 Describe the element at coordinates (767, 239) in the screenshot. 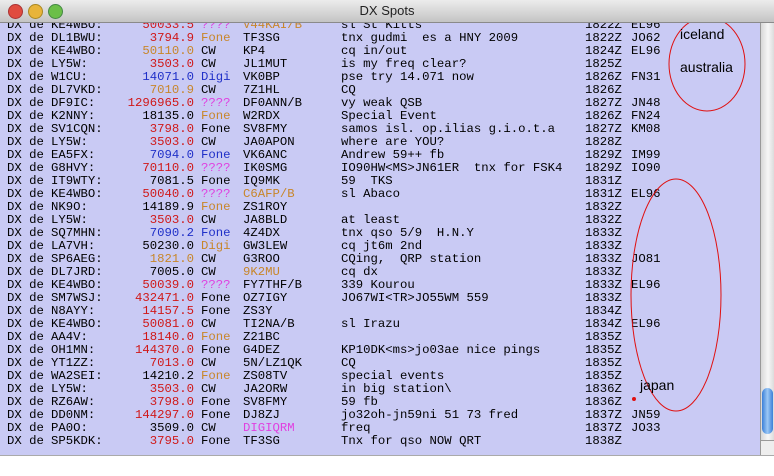

I see `scrollbar` at that location.